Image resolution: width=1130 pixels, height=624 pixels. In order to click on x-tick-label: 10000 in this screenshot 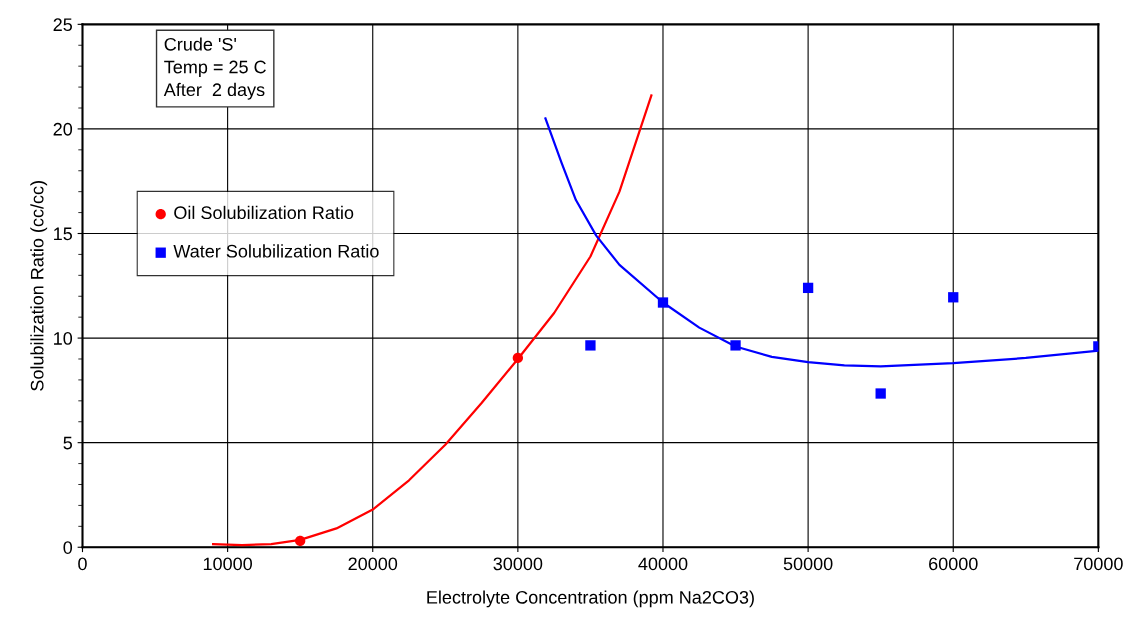, I will do `click(228, 564)`.